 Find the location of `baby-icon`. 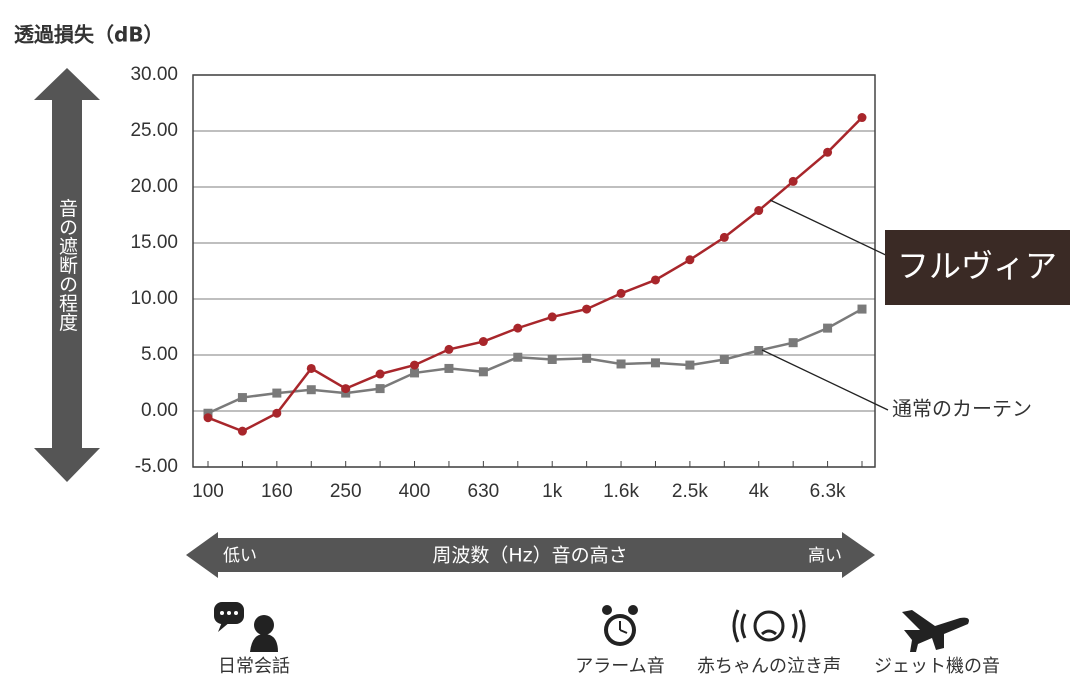

baby-icon is located at coordinates (769, 626).